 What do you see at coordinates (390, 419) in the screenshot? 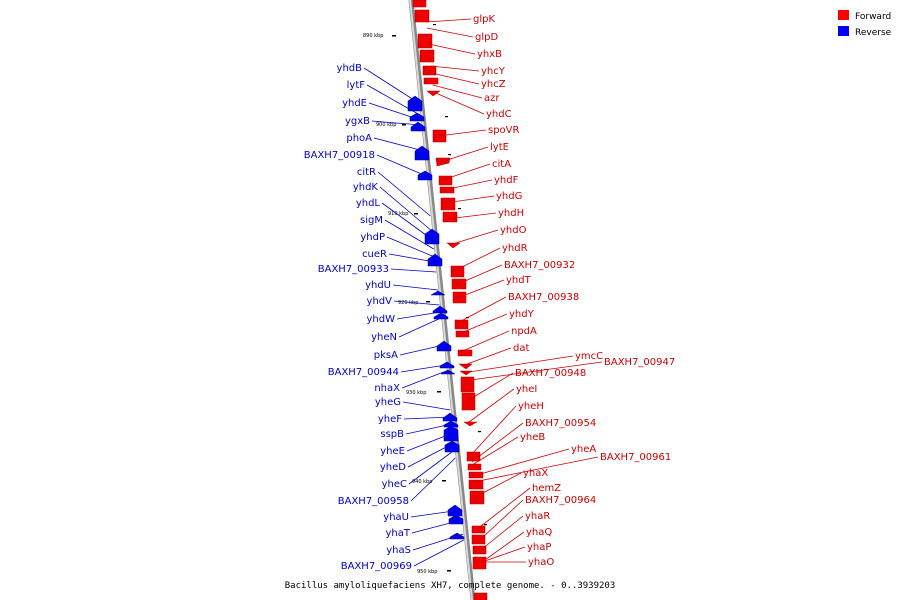
I see `reverse-gene-label: yheF` at bounding box center [390, 419].